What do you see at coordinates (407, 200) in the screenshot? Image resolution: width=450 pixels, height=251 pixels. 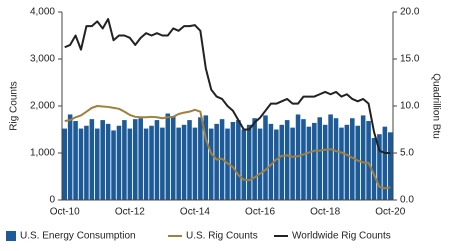 I see `y2-tick-label: 0.0` at bounding box center [407, 200].